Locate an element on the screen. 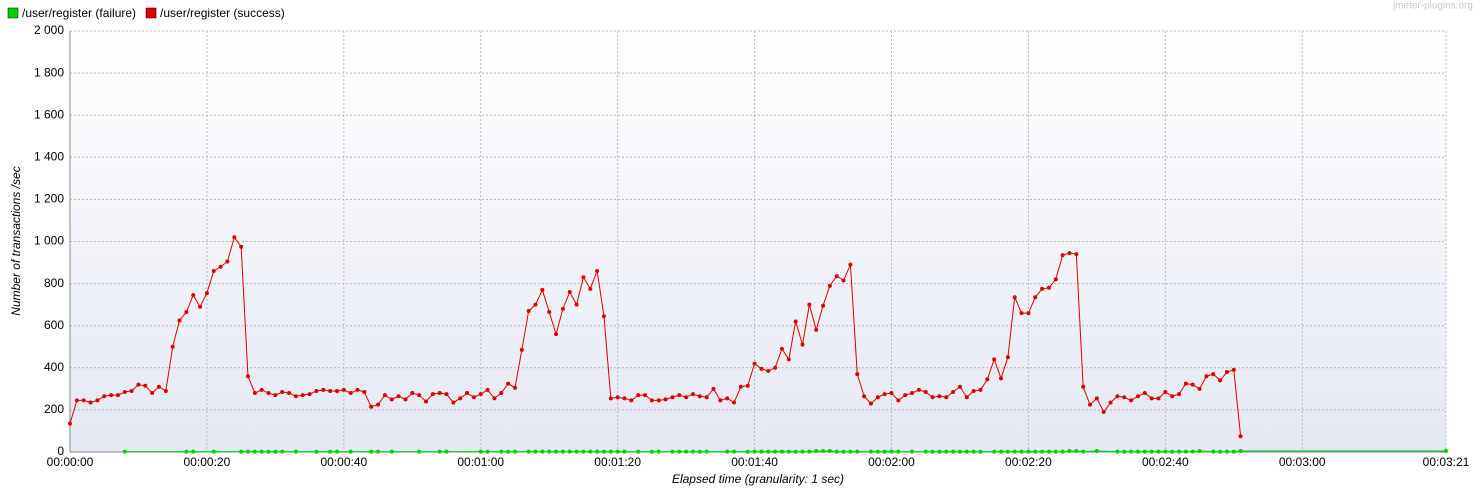  legend-swatch is located at coordinates (13, 13).